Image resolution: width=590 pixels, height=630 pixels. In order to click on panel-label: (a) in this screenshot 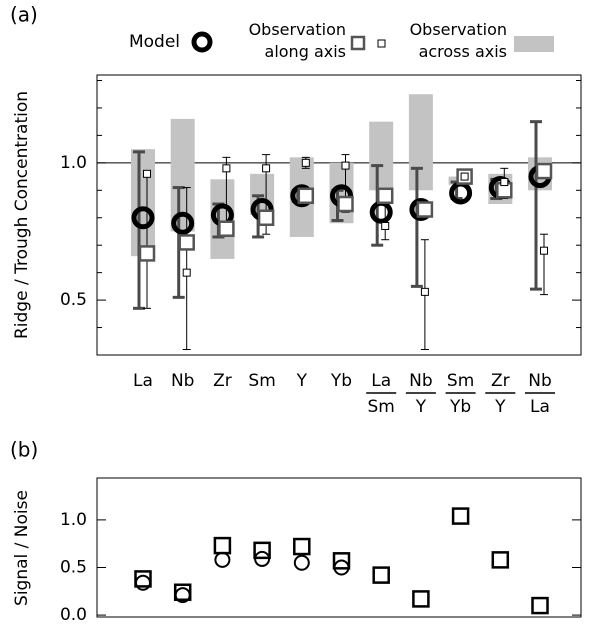, I will do `click(24, 15)`.